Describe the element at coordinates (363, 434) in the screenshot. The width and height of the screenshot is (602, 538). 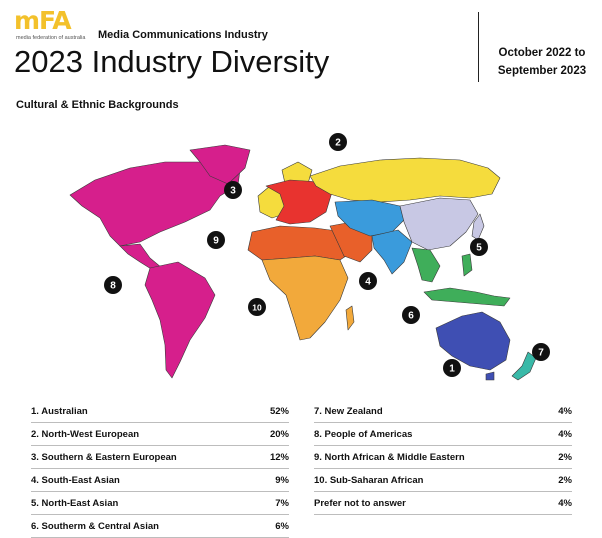
I see `row-label: 8. People of Americas` at that location.